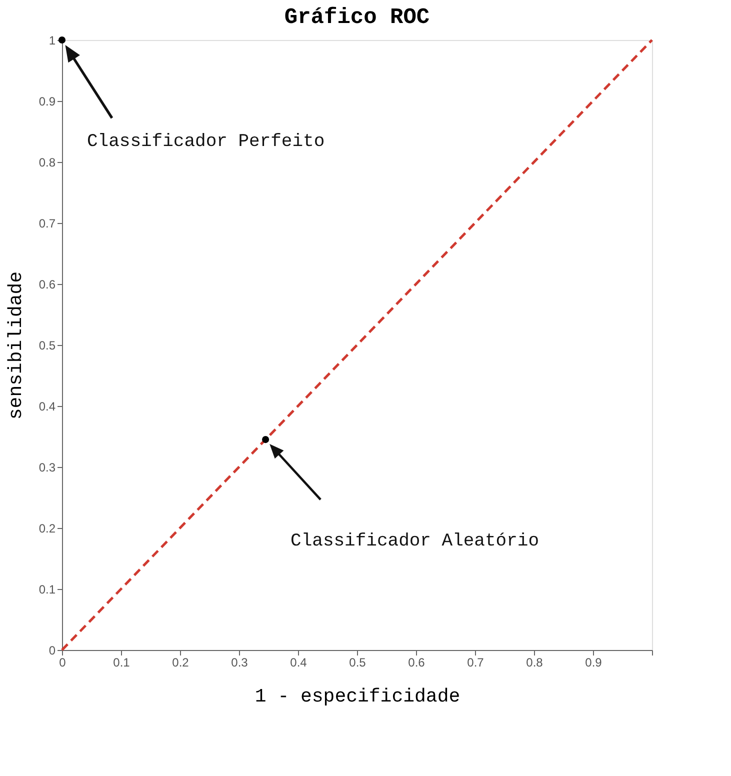  Describe the element at coordinates (47, 101) in the screenshot. I see `y-tick-label: 0.9` at that location.